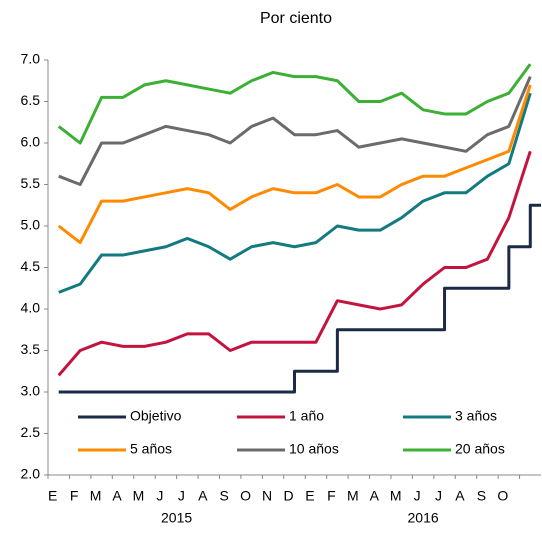  I want to click on legend-label: 20 años, so click(480, 449).